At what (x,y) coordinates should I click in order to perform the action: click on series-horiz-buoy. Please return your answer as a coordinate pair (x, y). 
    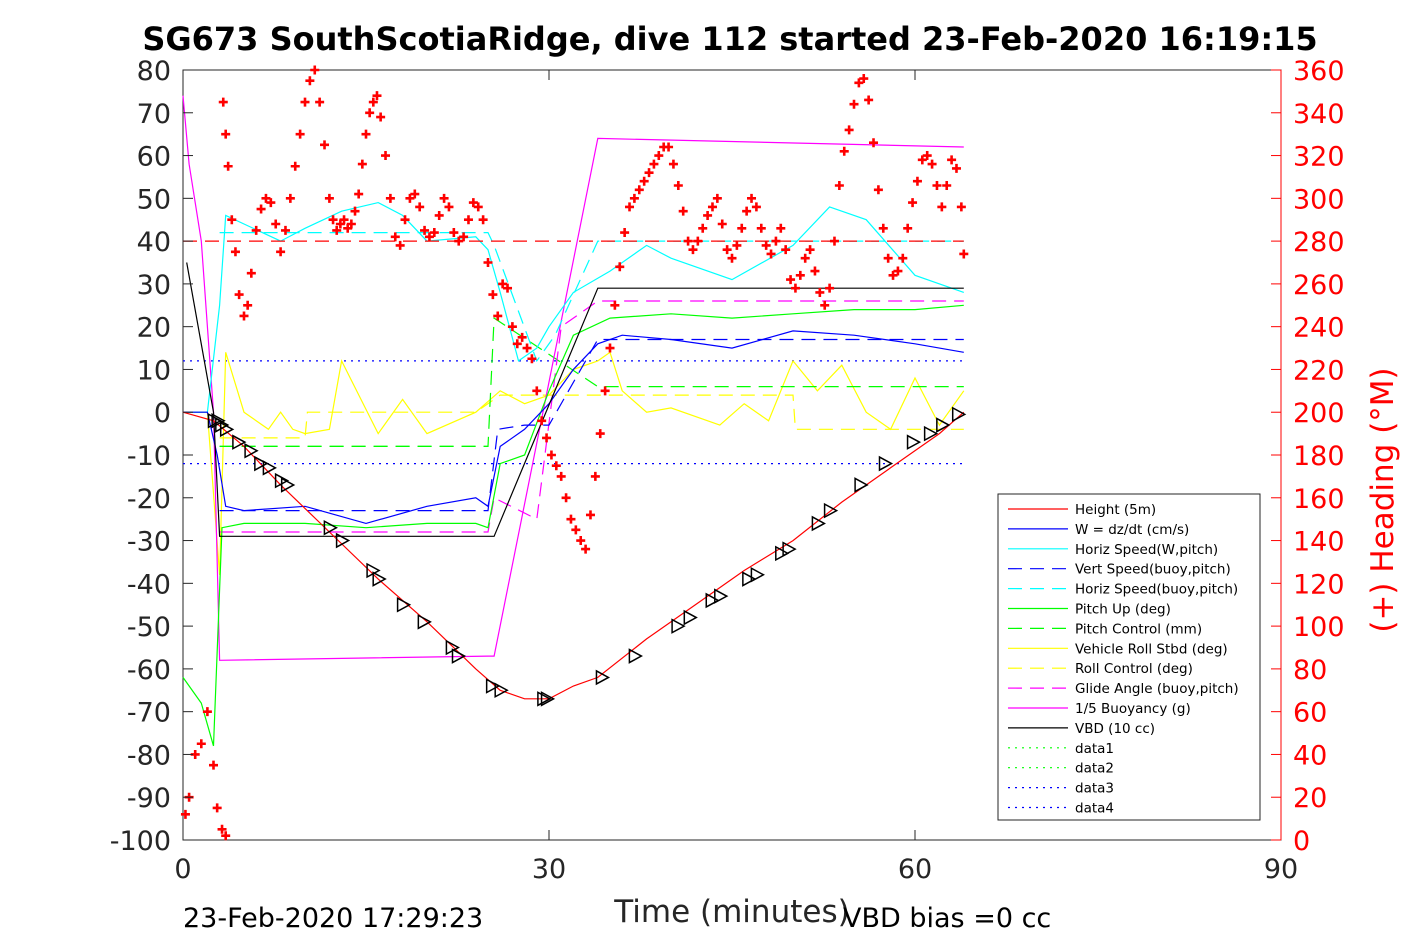
    Looking at the image, I should click on (591, 297).